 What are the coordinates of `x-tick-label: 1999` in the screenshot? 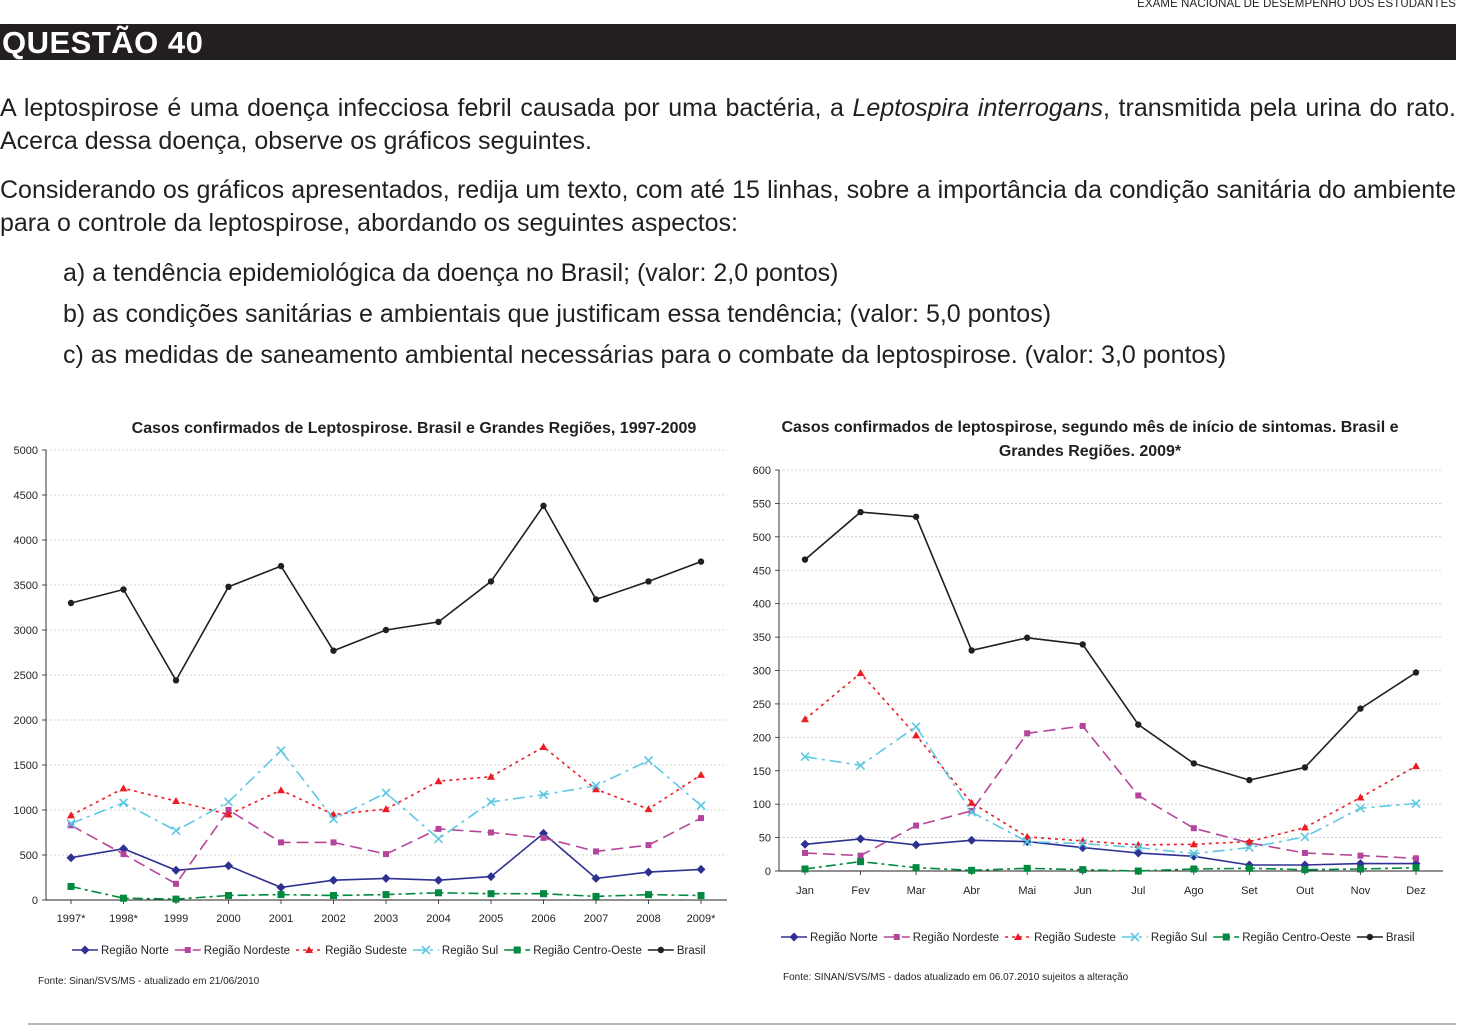 It's located at (176, 919).